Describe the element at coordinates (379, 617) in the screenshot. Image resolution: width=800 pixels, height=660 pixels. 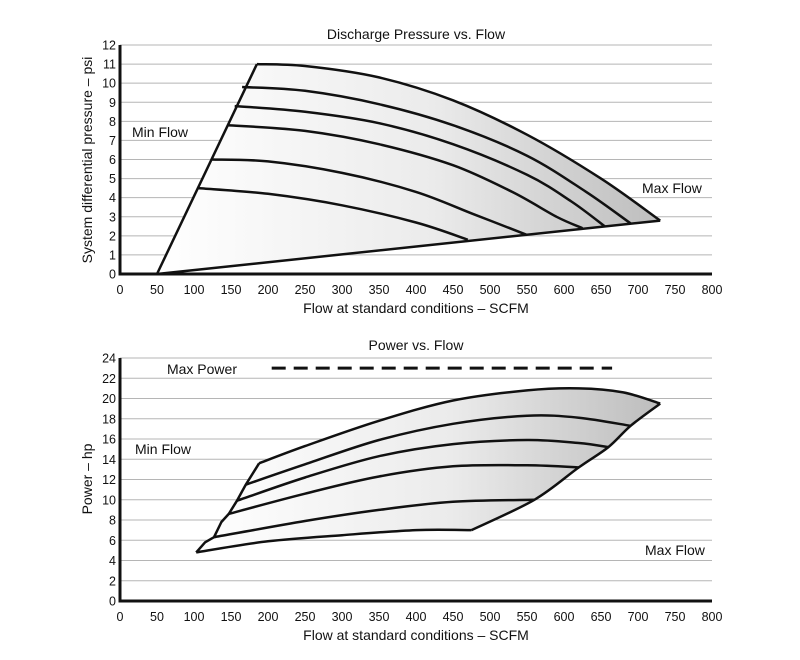
I see `power-x-tick-label: 350` at that location.